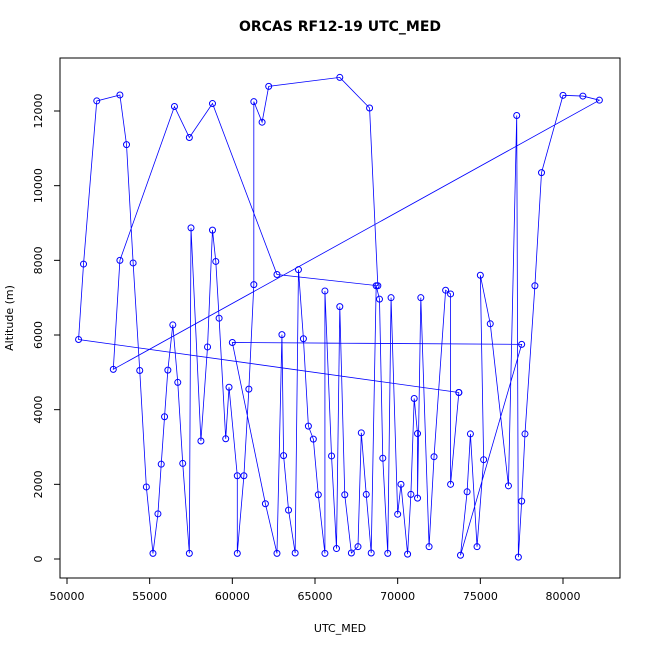  What do you see at coordinates (149, 596) in the screenshot?
I see `x-tick-label: 55000` at bounding box center [149, 596].